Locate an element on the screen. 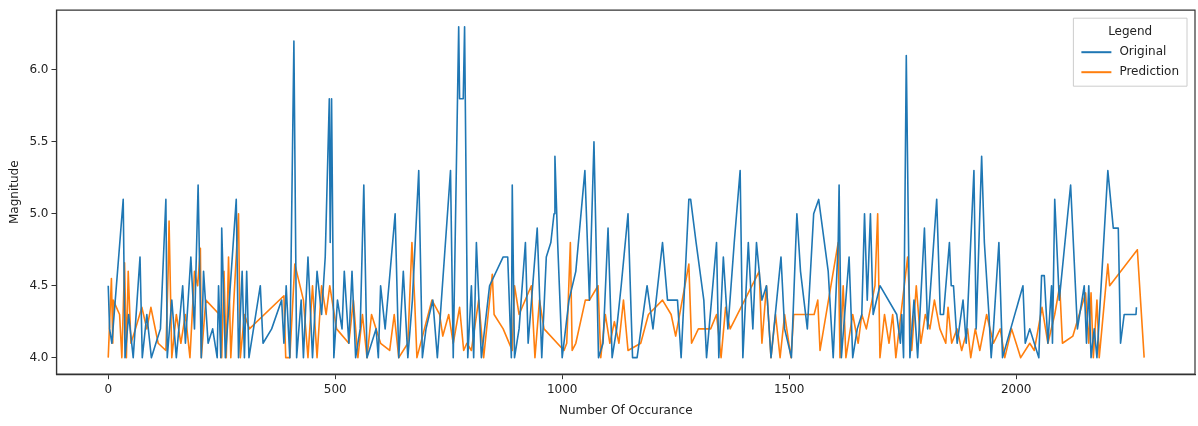 The image size is (1198, 426). y-tick-label: 6.0 is located at coordinates (39, 69).